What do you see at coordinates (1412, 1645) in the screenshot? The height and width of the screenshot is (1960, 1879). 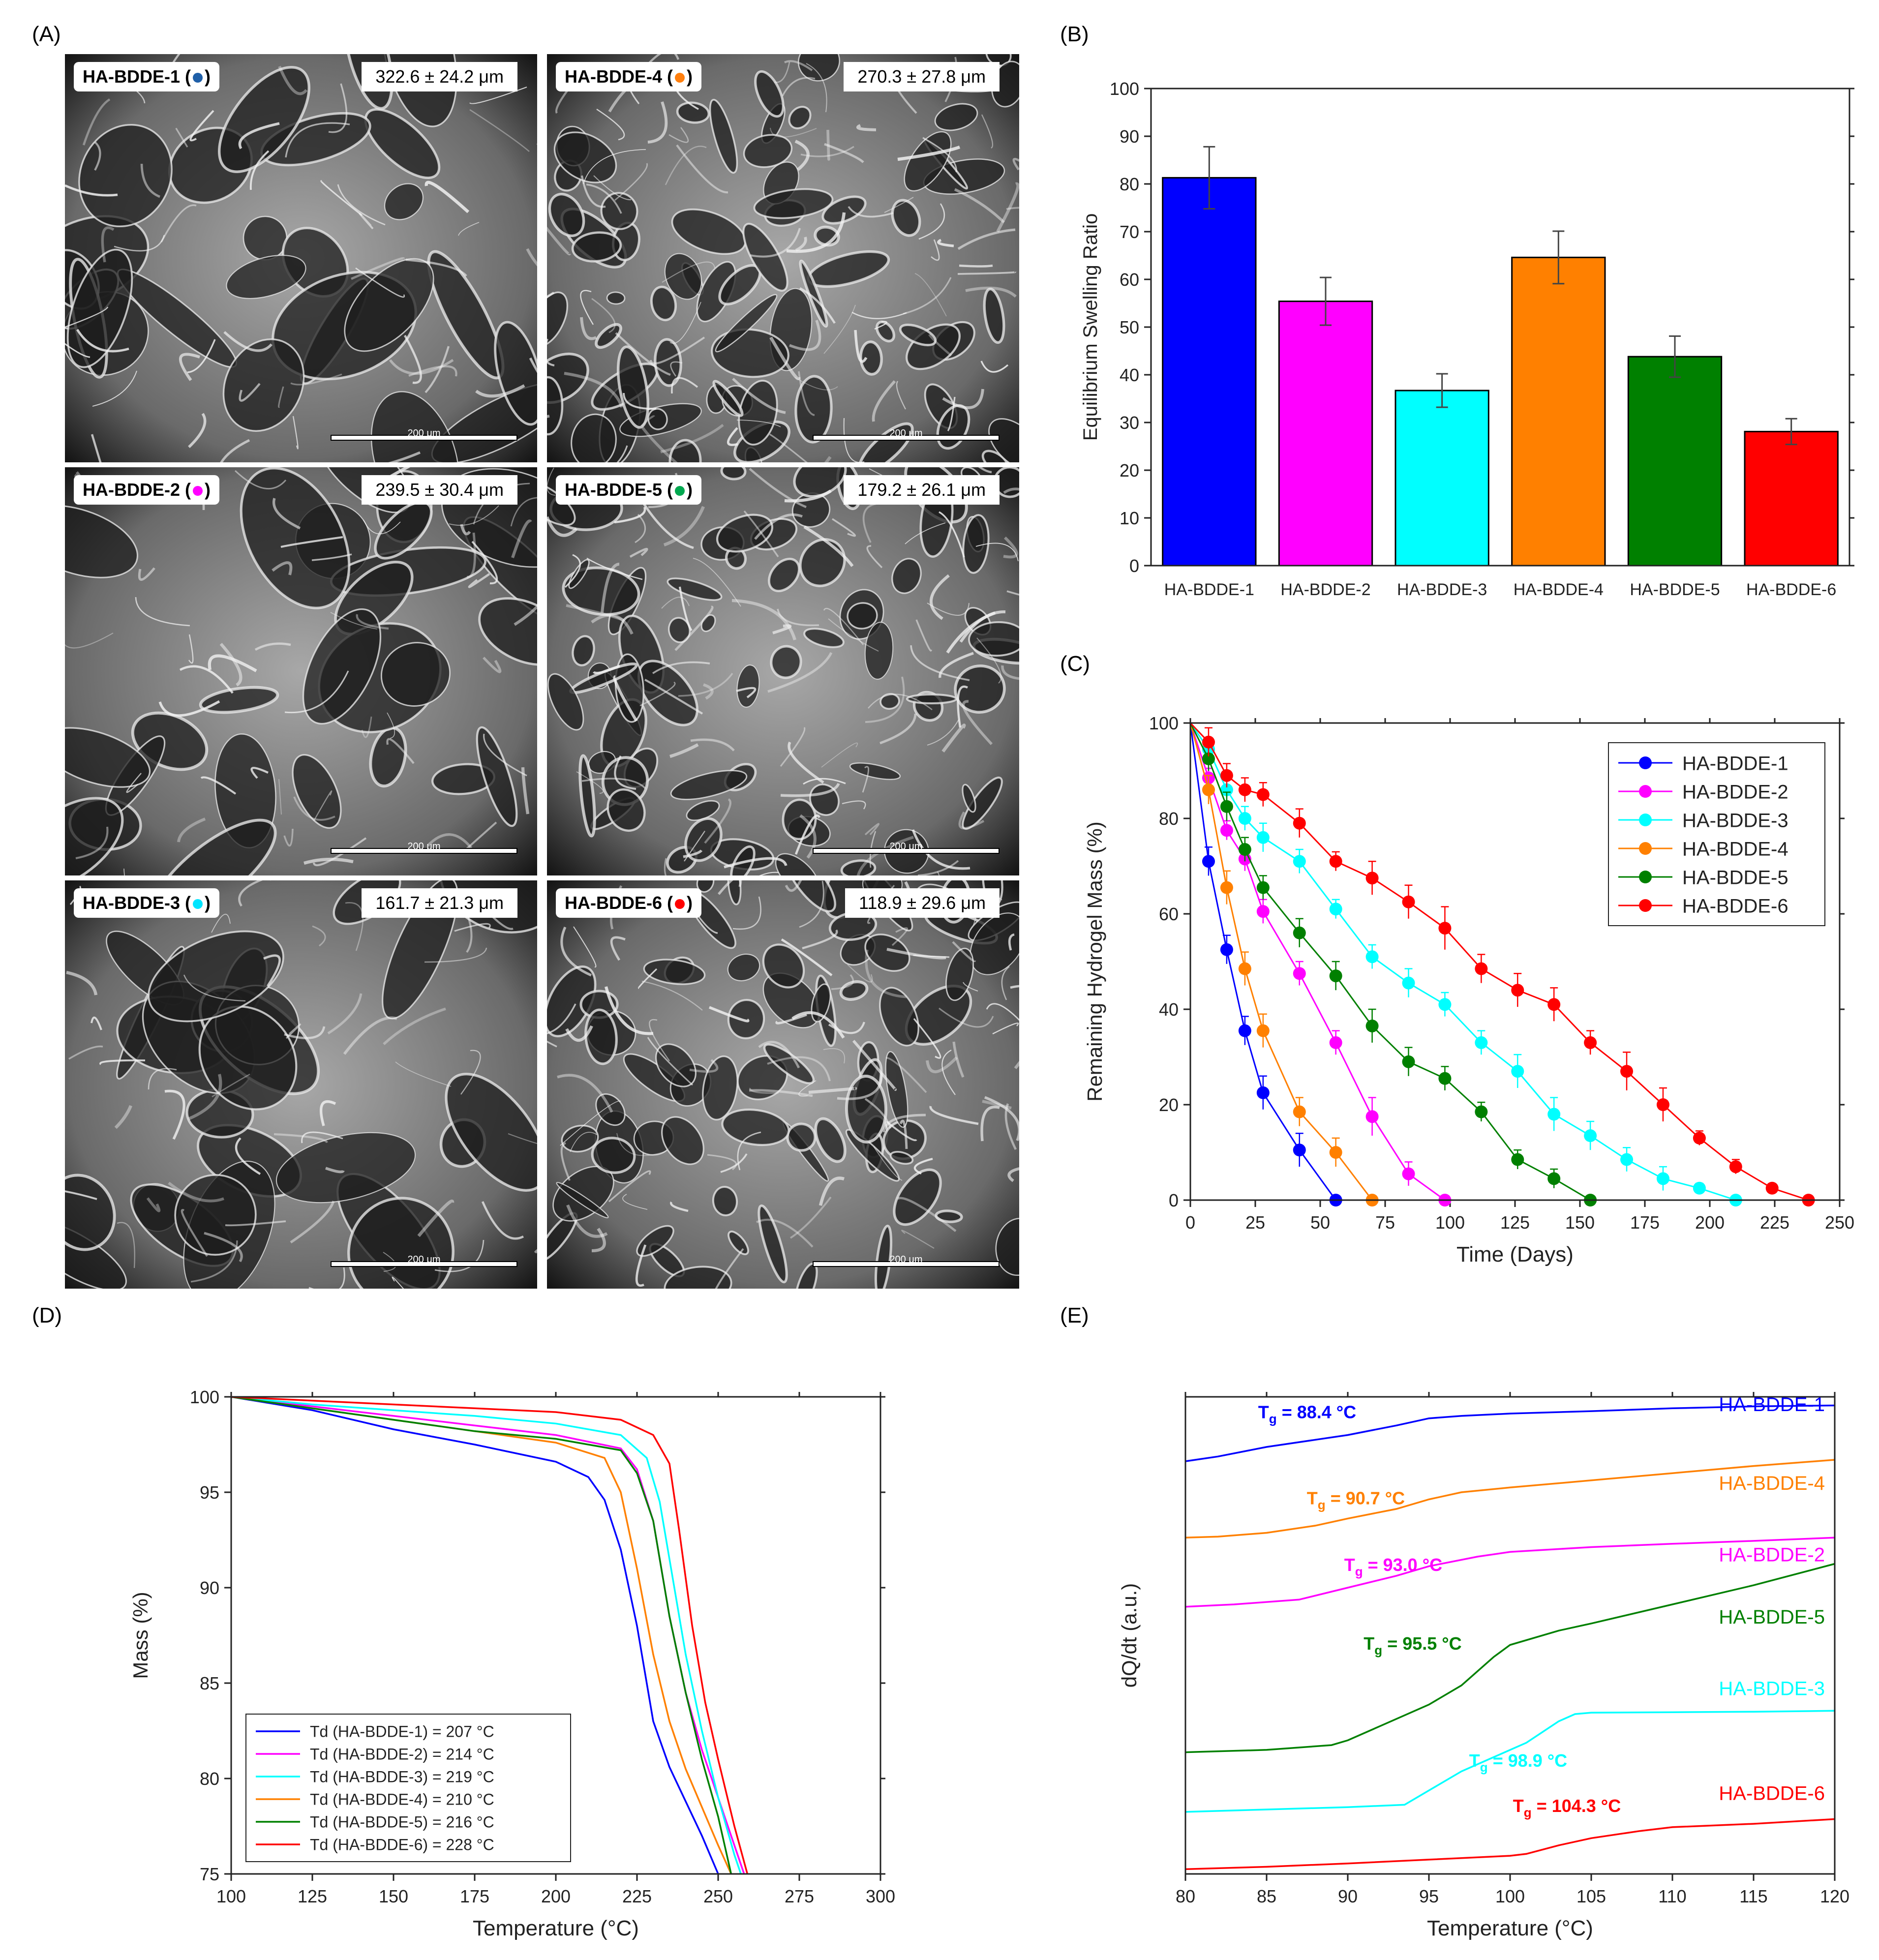 I see `tg-annotation: Tg = 95.5 °C` at bounding box center [1412, 1645].